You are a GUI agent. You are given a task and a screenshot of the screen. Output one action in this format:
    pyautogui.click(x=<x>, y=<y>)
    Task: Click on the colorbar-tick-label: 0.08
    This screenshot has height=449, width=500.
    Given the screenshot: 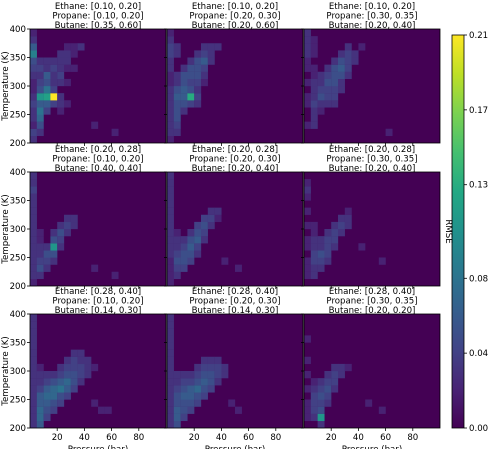 What is the action you would take?
    pyautogui.click(x=478, y=279)
    